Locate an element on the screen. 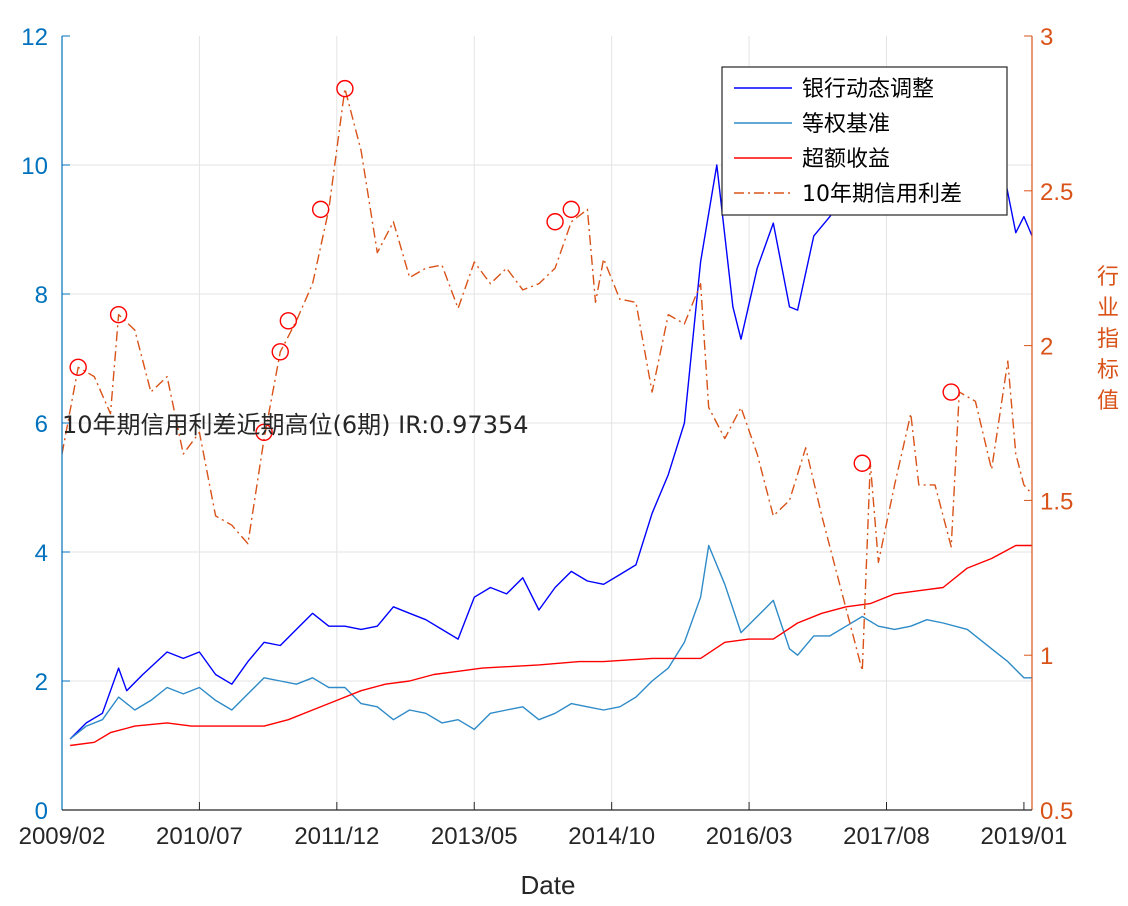 The height and width of the screenshot is (906, 1128). y-right-tick-label: 2.5 is located at coordinates (1056, 192).